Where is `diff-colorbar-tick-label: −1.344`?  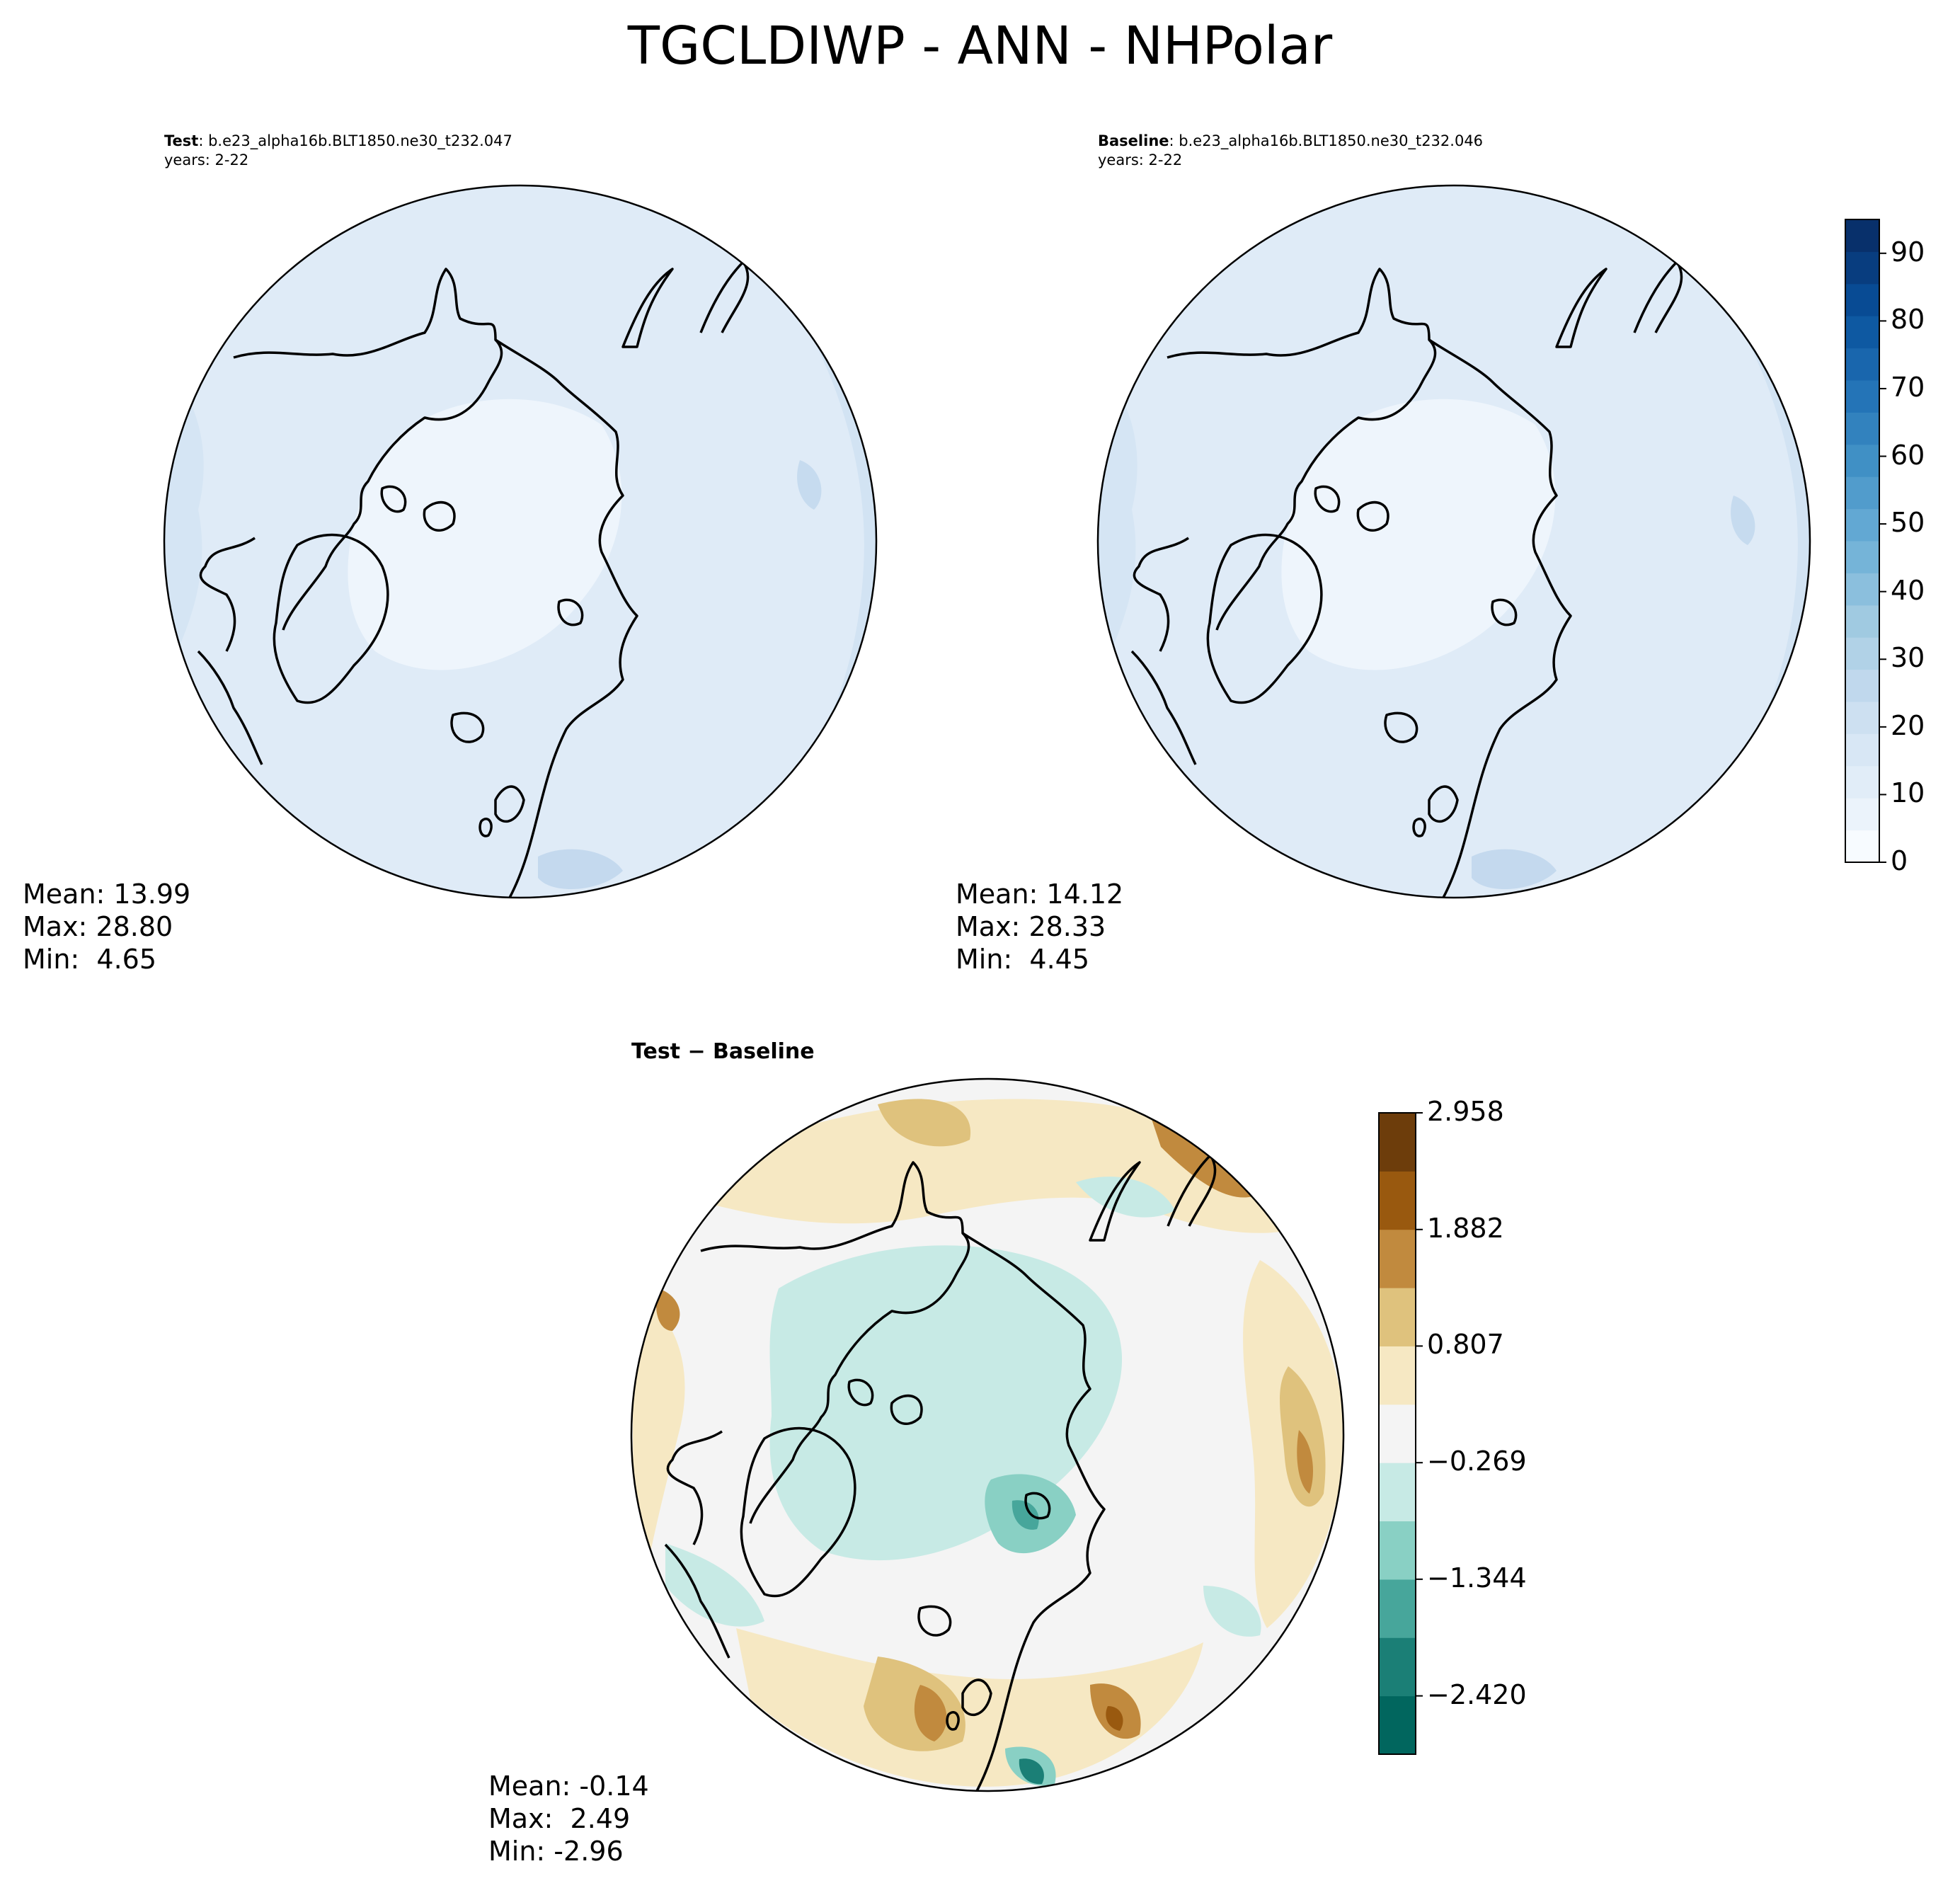
diff-colorbar-tick-label: −1.344 is located at coordinates (1477, 1578).